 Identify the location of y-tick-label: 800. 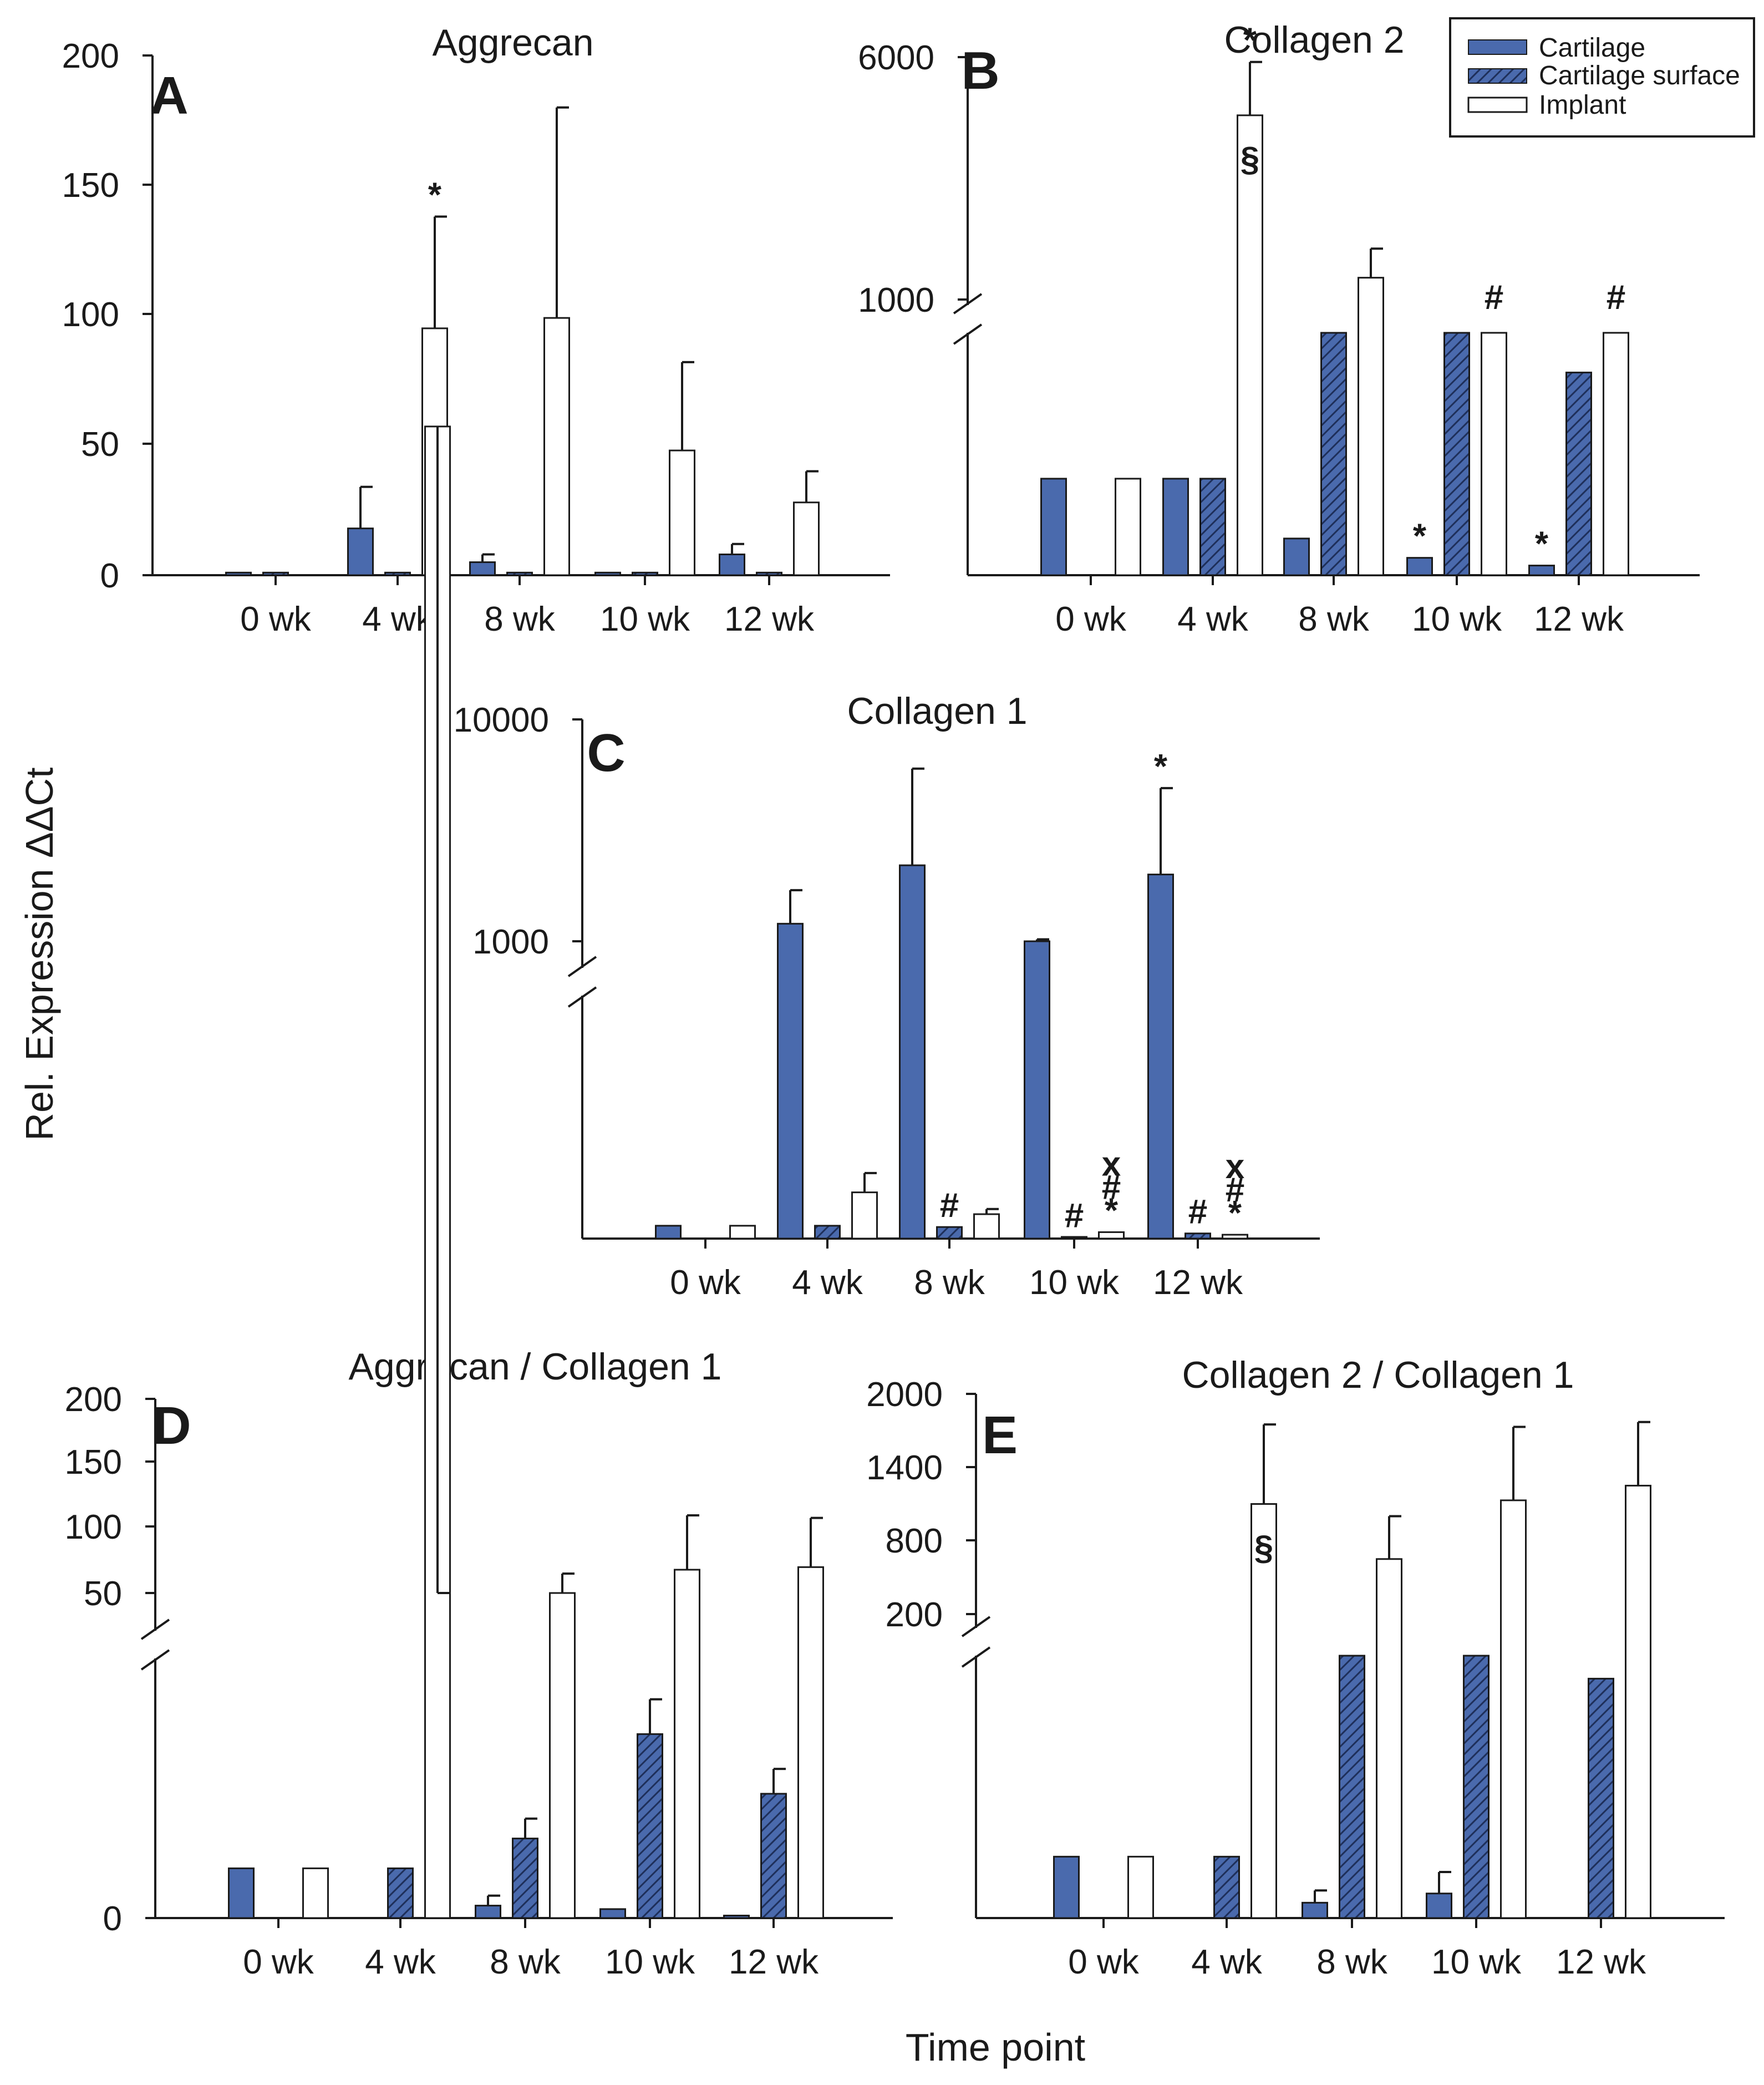
(914, 1541).